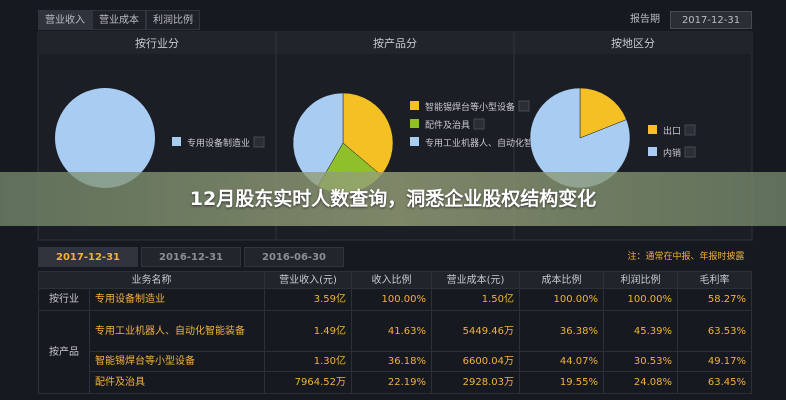 The width and height of the screenshot is (786, 400). Describe the element at coordinates (64, 352) in the screenshot. I see `group-cell: 按产品` at that location.